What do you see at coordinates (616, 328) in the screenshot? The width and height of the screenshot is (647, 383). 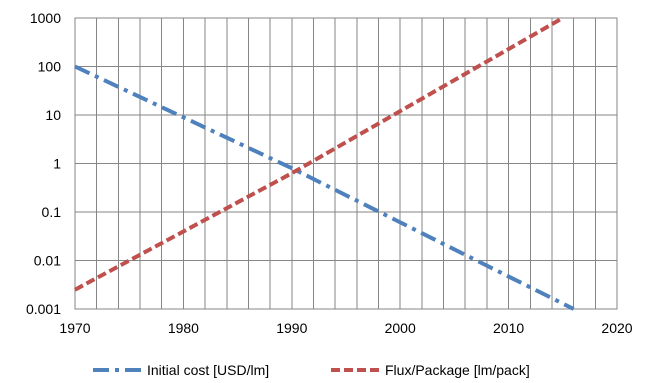 I see `x-tick-label: 2020` at bounding box center [616, 328].